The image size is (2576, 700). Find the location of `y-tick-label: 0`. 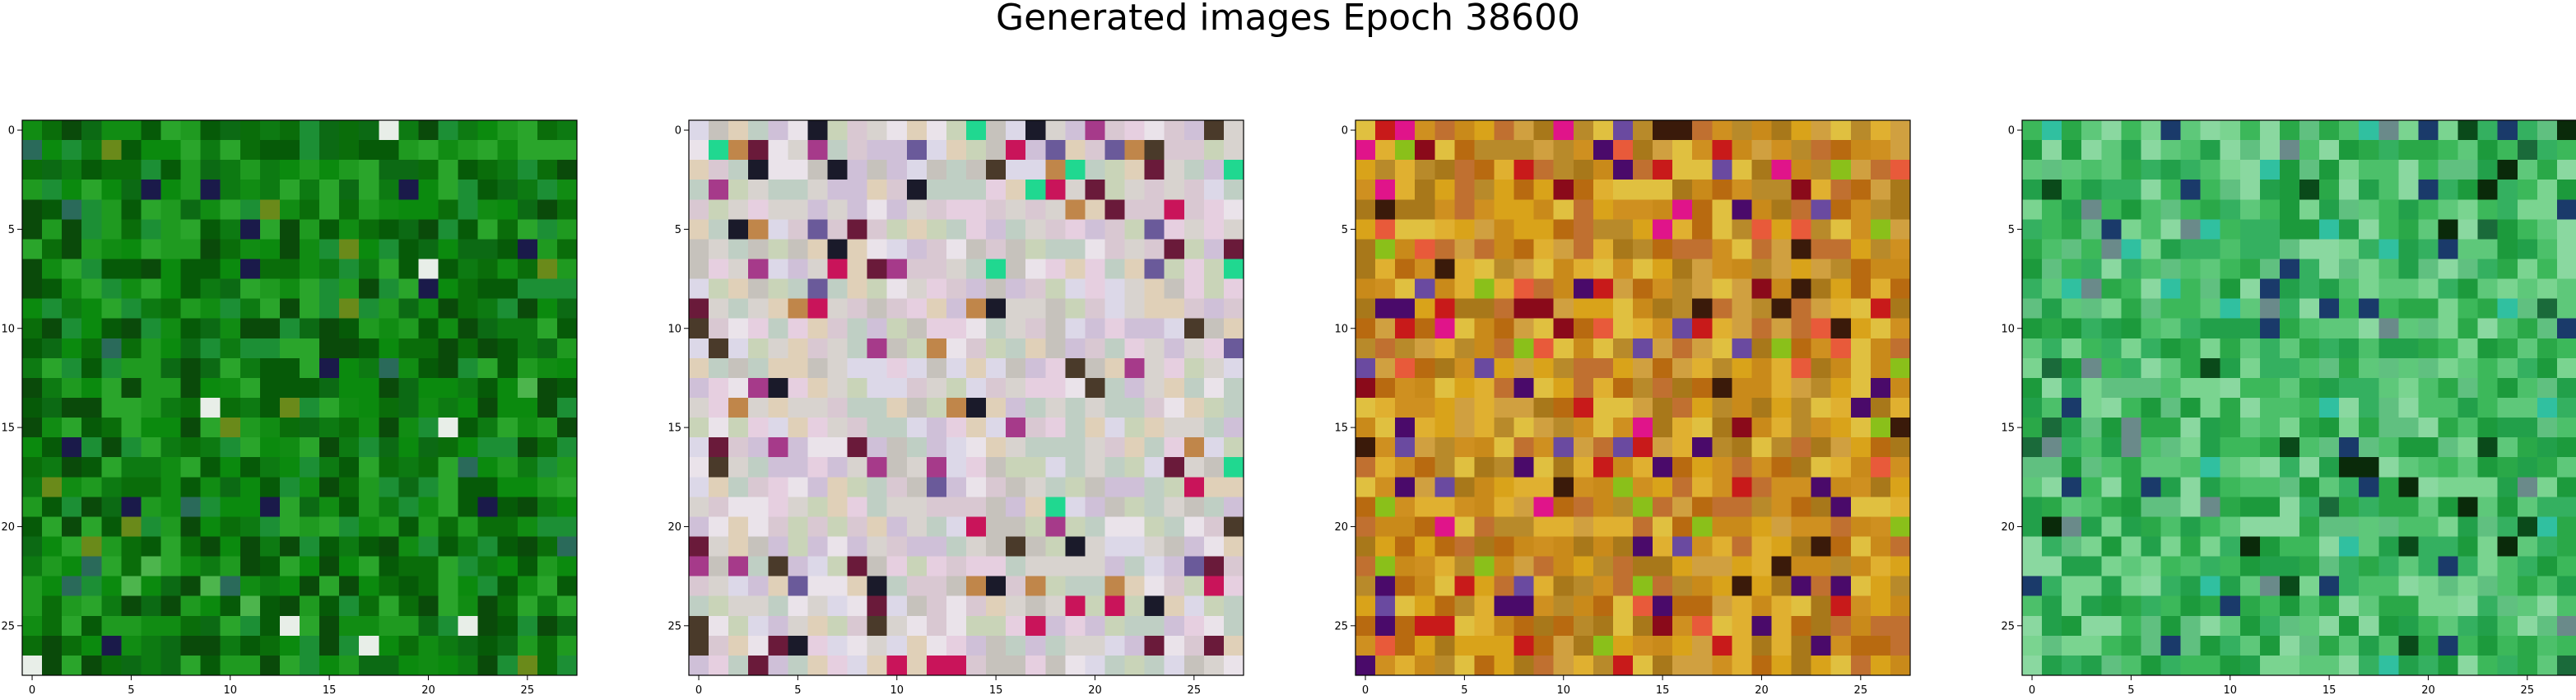

y-tick-label: 0 is located at coordinates (11, 131).